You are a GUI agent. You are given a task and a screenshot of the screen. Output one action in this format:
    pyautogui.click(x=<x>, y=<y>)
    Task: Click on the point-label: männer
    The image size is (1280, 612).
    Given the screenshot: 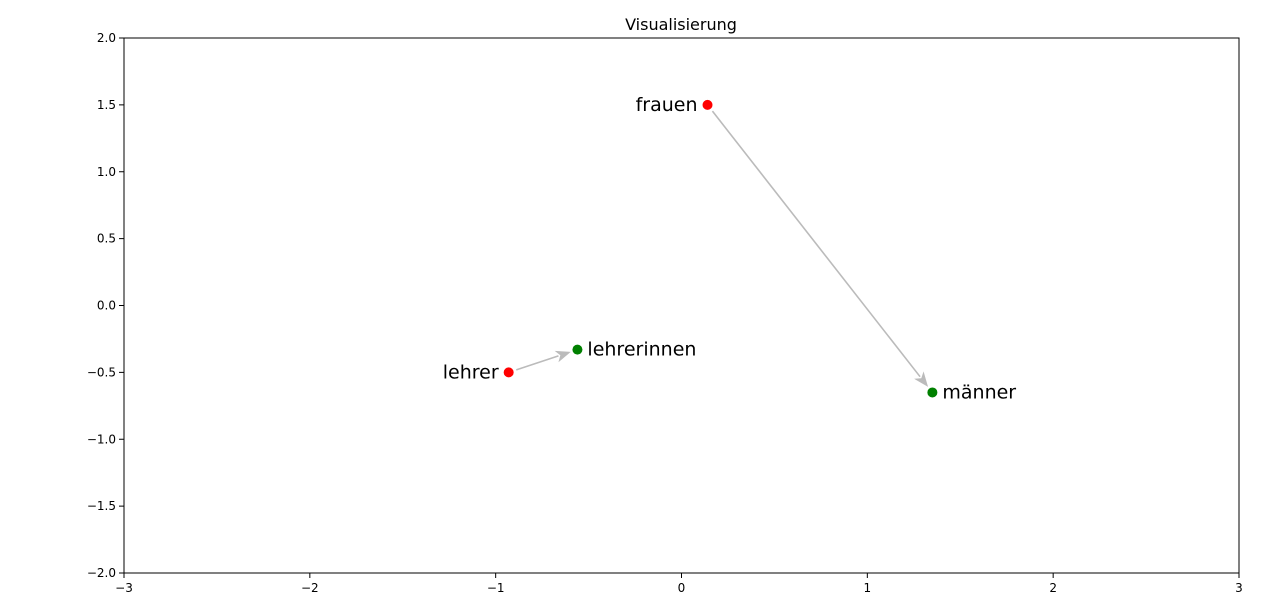 What is the action you would take?
    pyautogui.click(x=979, y=392)
    